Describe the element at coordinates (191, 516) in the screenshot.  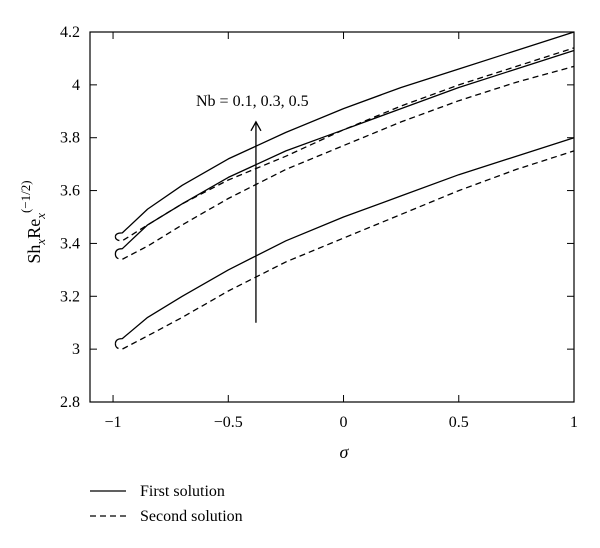
I see `legend-label-second: Second solution` at that location.